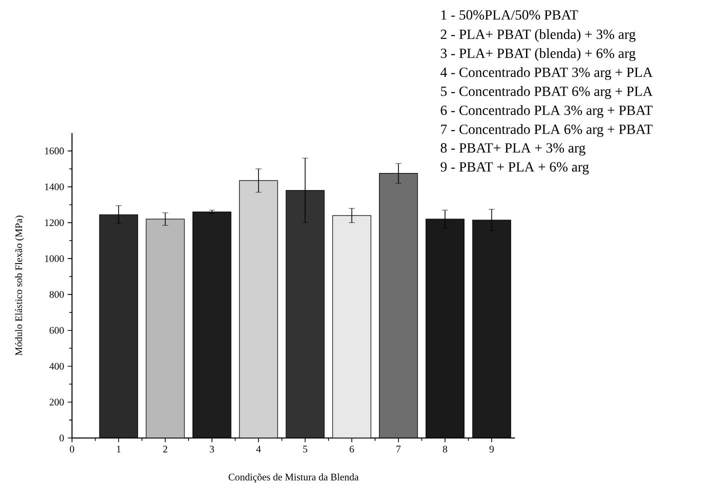 The image size is (728, 494). I want to click on x-tick-label: 1, so click(119, 449).